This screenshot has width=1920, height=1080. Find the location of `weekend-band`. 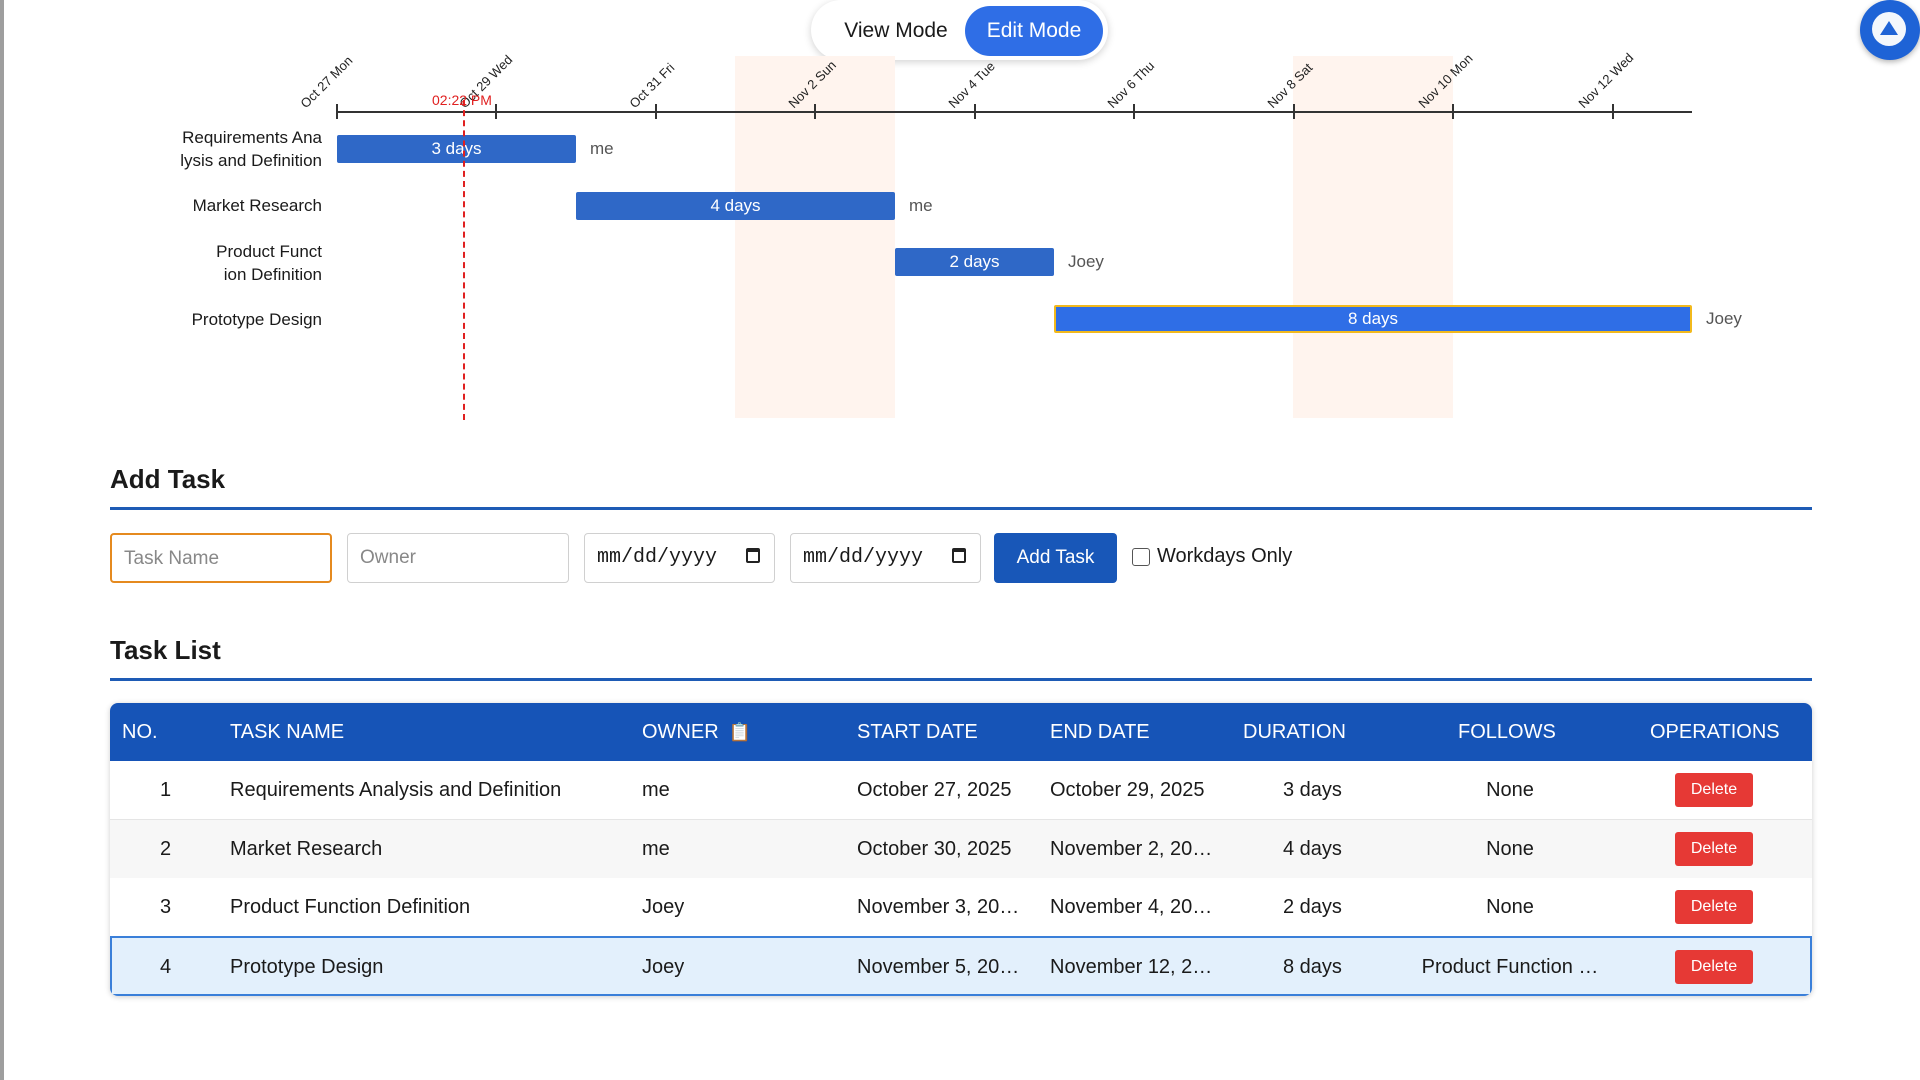

weekend-band is located at coordinates (1373, 237).